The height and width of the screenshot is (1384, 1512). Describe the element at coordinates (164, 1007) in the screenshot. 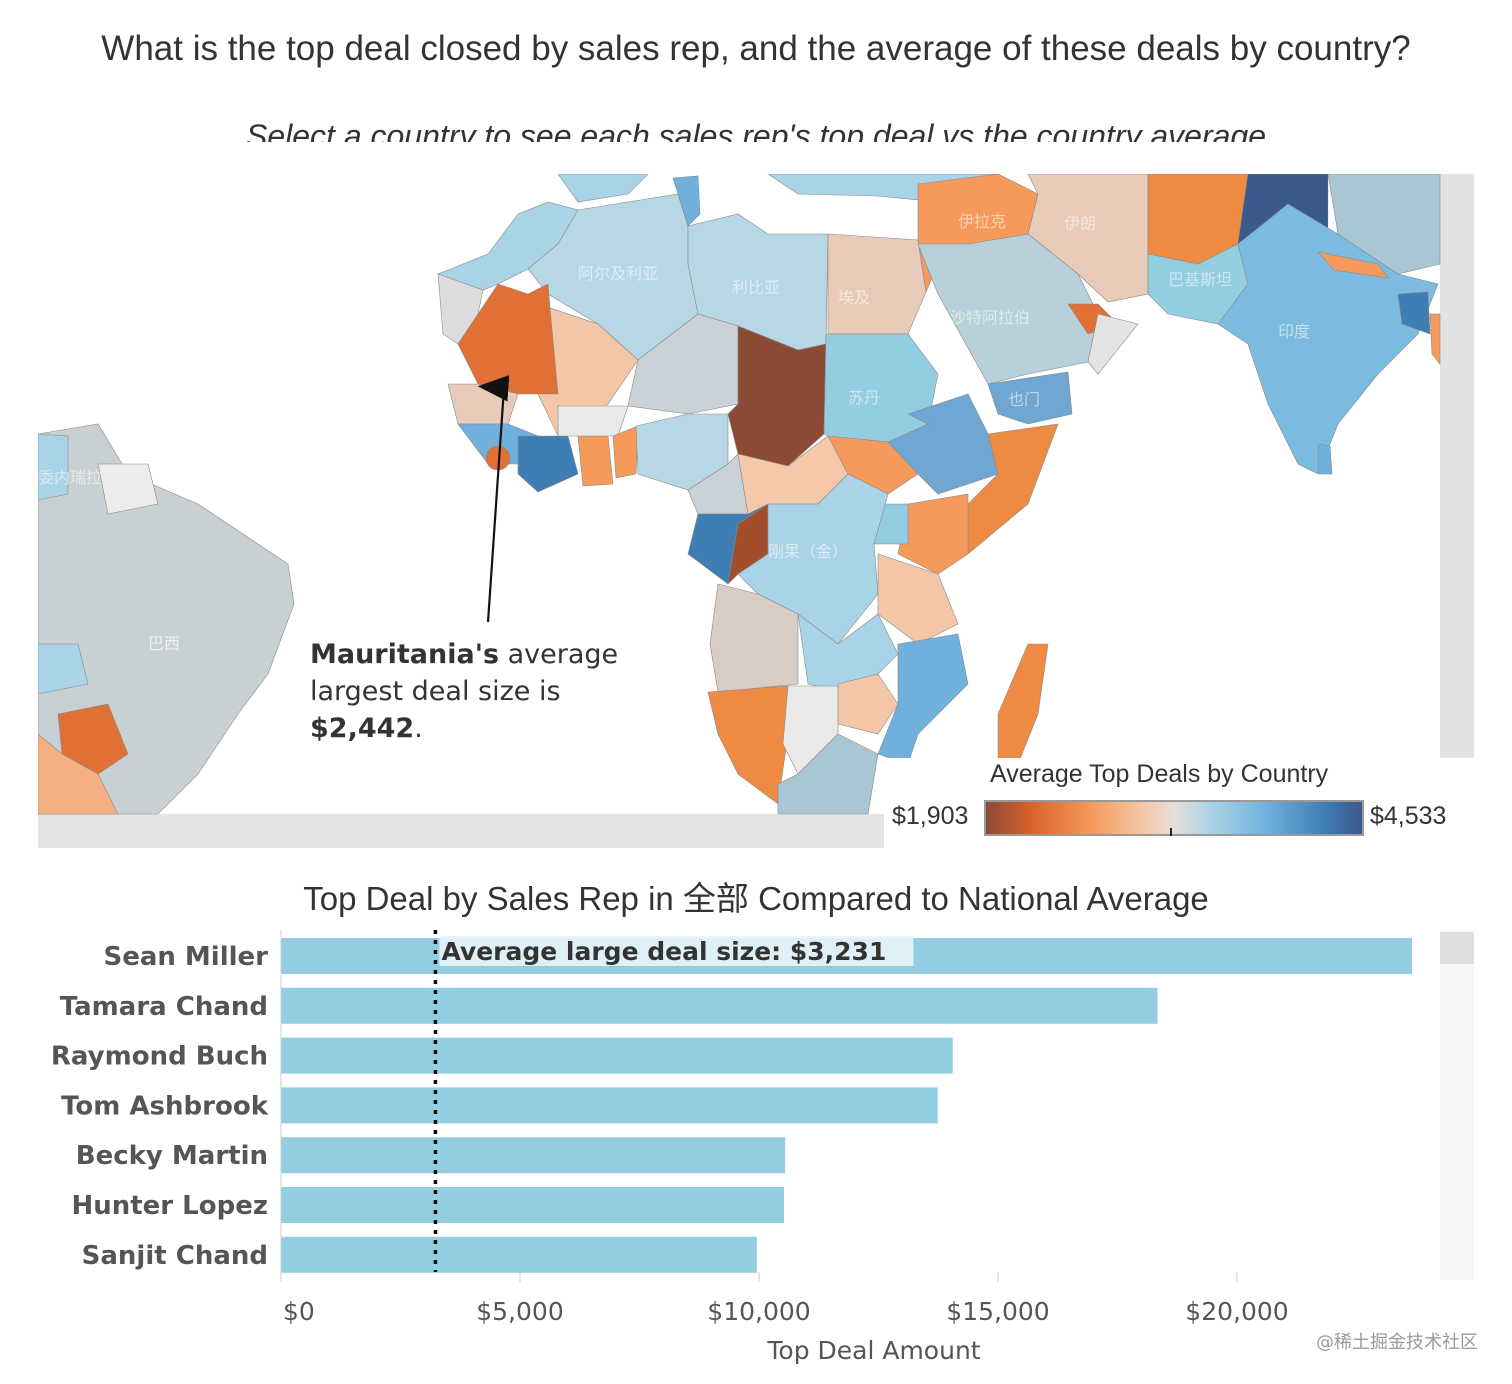

I see `row-label: Tamara Chand` at that location.